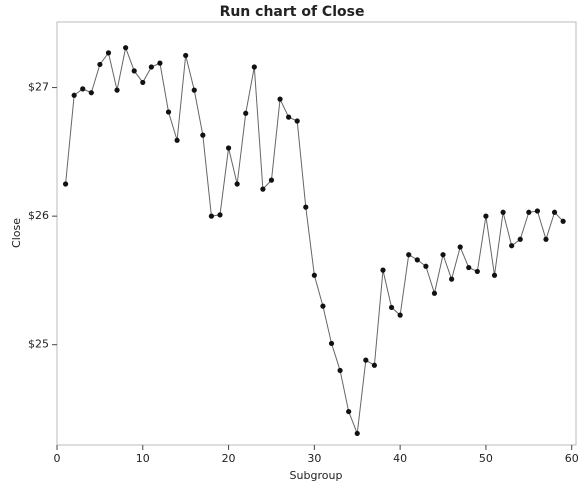 The width and height of the screenshot is (585, 492). I want to click on y-axis-label: Close, so click(16, 233).